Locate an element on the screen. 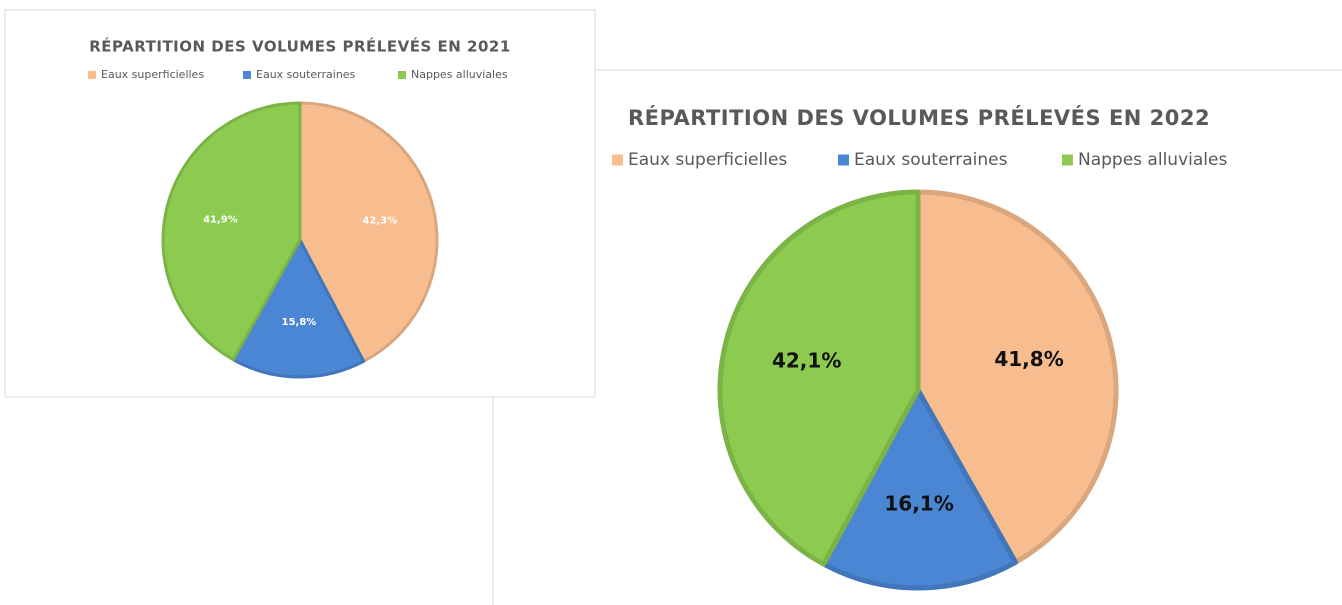 This screenshot has height=605, width=1342. data-label: 41,9% is located at coordinates (220, 219).